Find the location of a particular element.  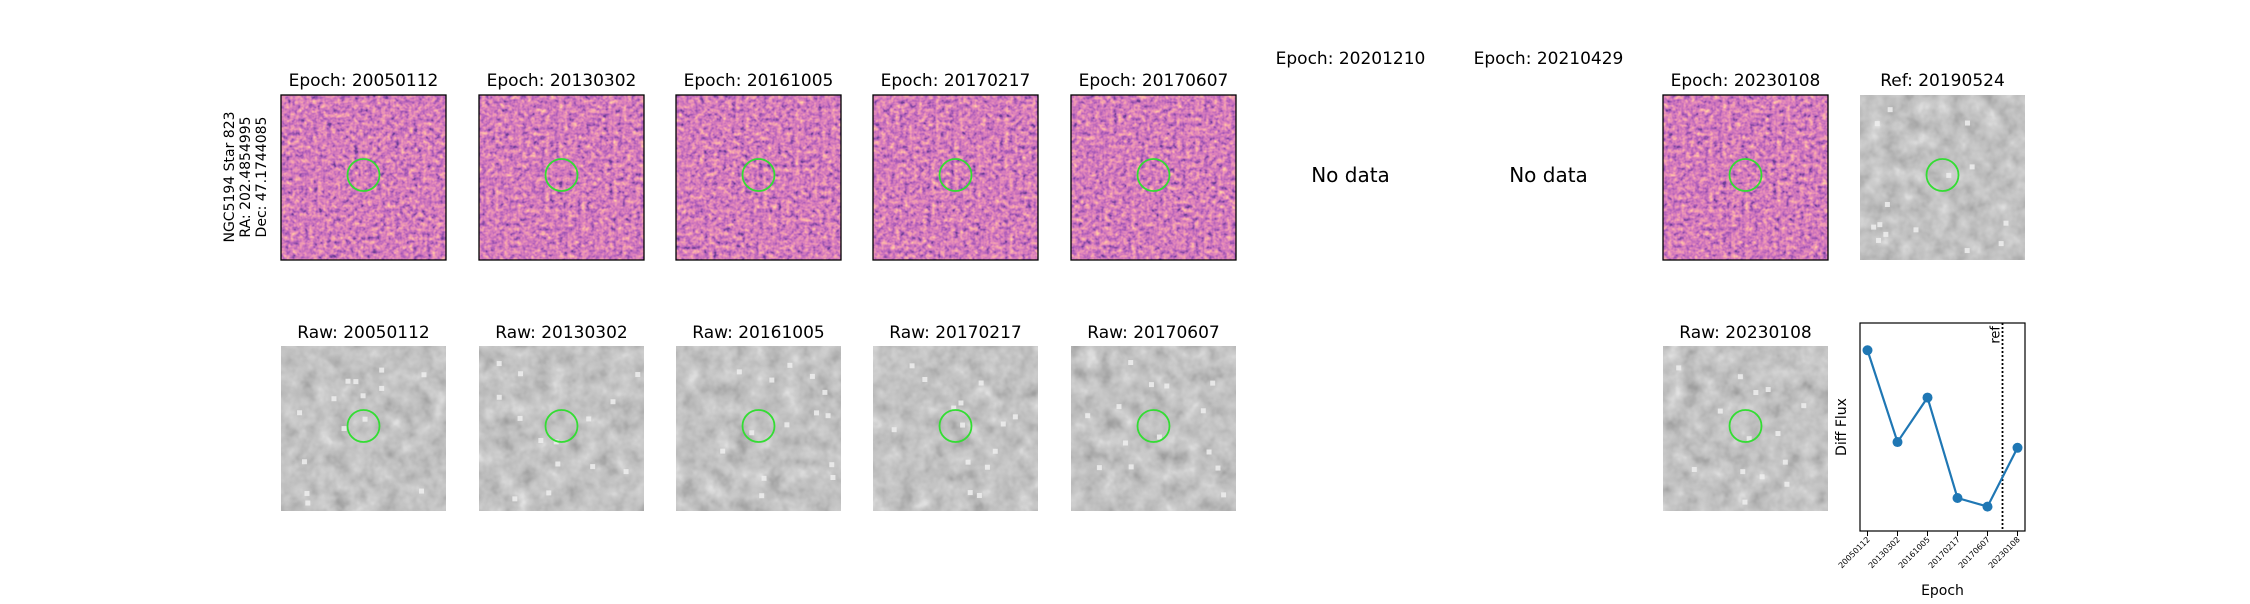

ref-label: ref is located at coordinates (1996, 335).